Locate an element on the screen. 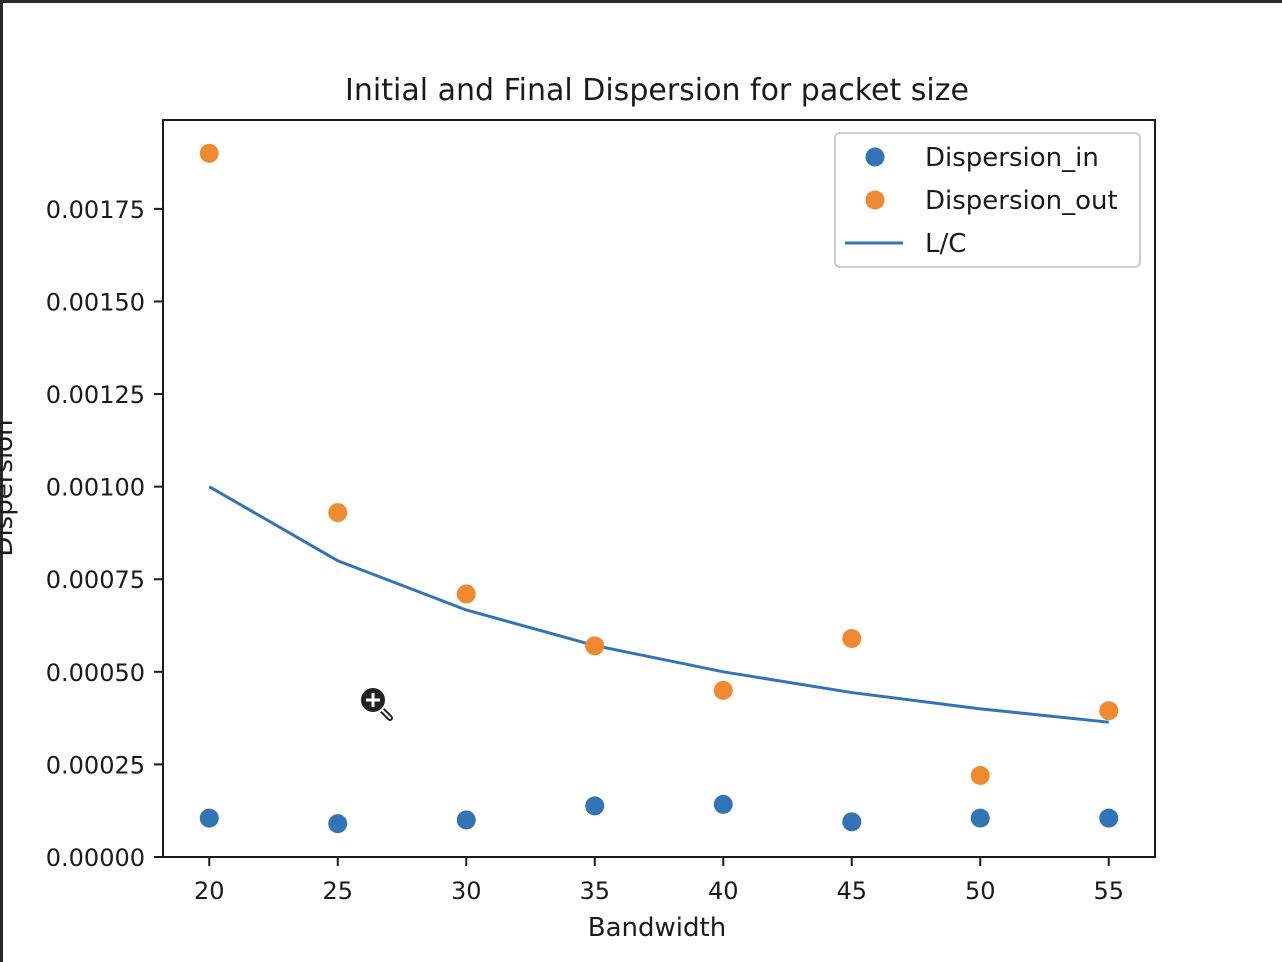 The width and height of the screenshot is (1282, 962). legend-label-dispersion-in: Dispersion_in is located at coordinates (1012, 158).